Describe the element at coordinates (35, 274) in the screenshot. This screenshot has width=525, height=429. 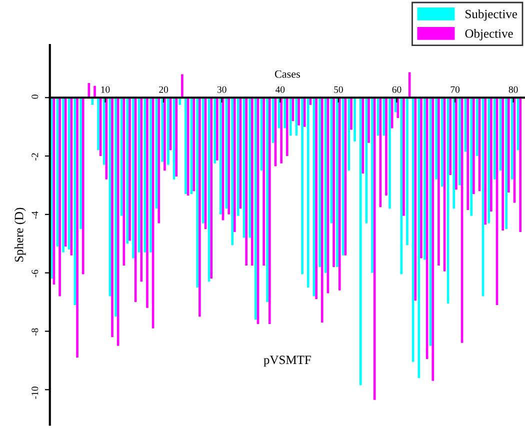
I see `y-tick-label: -6` at that location.